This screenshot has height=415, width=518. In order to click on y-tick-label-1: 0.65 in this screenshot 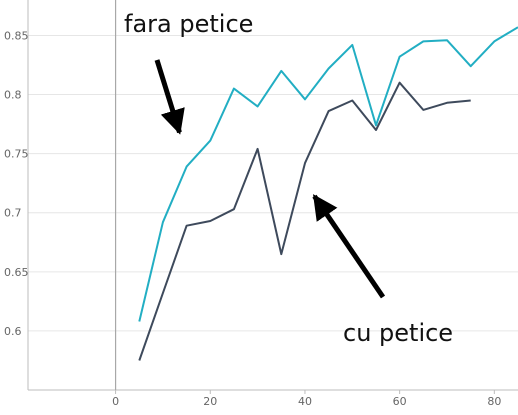, I will do `click(16, 272)`.